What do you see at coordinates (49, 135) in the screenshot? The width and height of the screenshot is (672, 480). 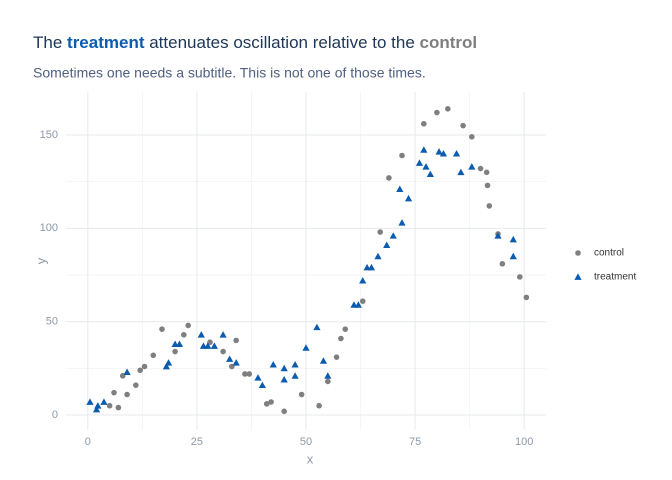 I see `y-tick-label: 150` at bounding box center [49, 135].